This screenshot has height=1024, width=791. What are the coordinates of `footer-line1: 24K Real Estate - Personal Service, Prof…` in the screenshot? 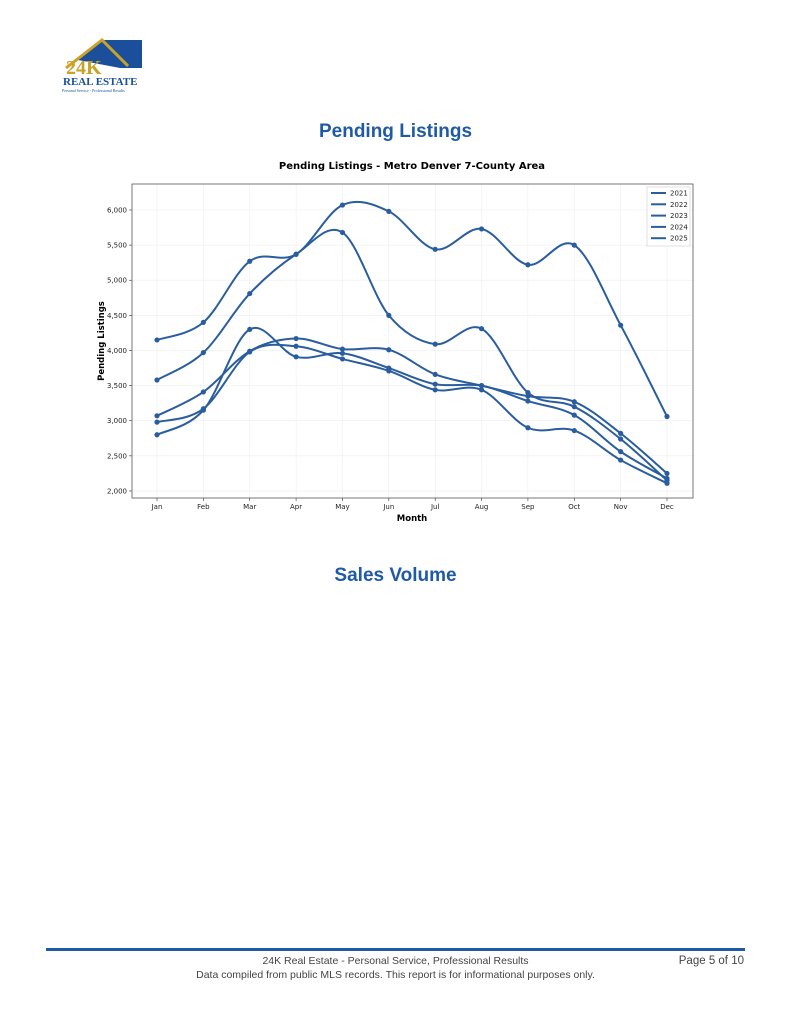 It's located at (395, 961).